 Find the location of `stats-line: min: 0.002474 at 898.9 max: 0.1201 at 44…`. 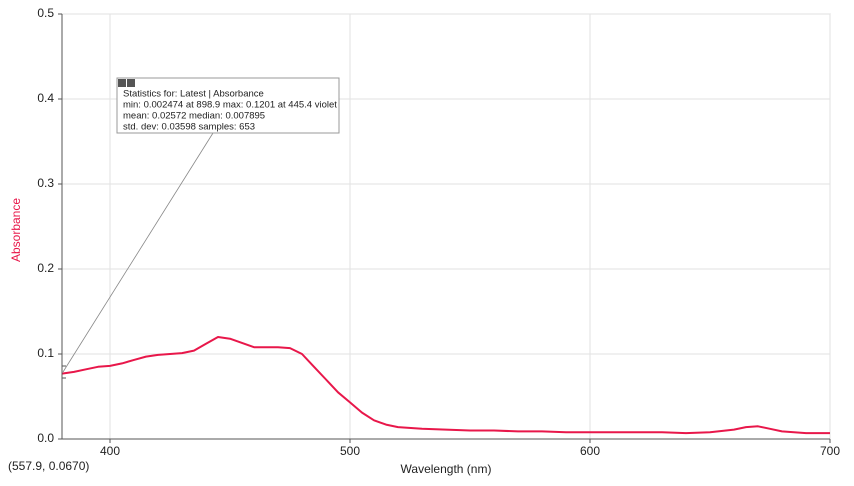

stats-line: min: 0.002474 at 898.9 max: 0.1201 at 44… is located at coordinates (230, 105).